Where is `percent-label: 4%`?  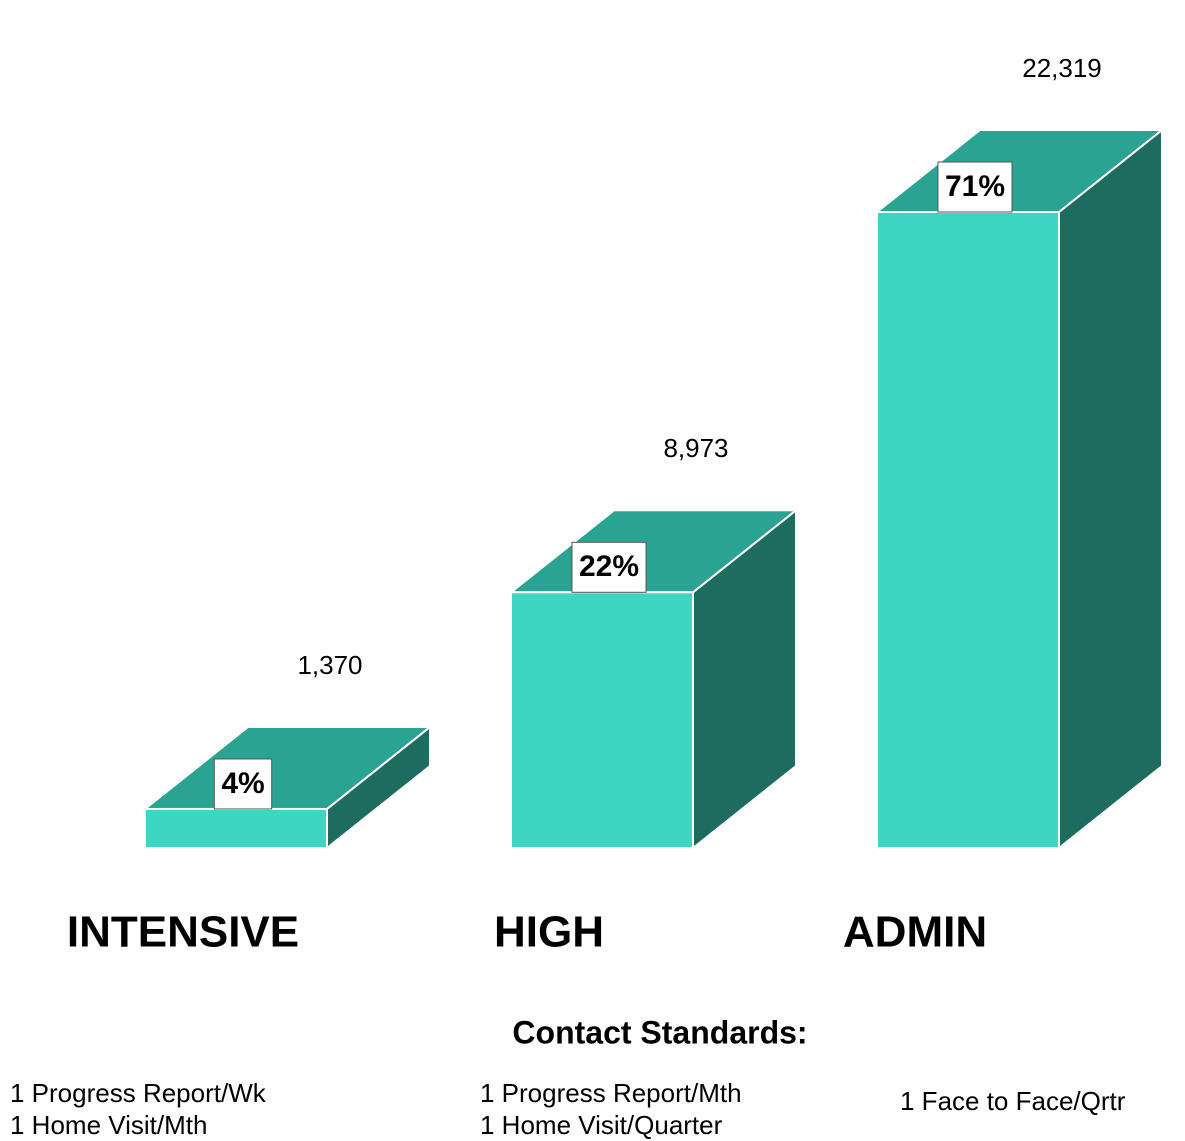
percent-label: 4% is located at coordinates (242, 783).